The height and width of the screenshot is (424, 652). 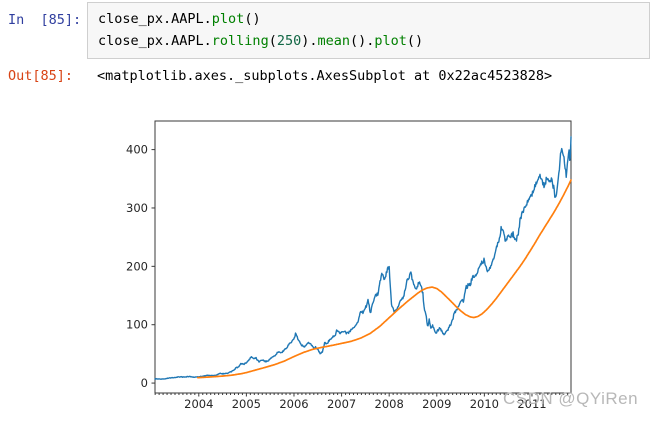 I want to click on y-axis: 0 100 200 300 400, so click(x=140, y=266).